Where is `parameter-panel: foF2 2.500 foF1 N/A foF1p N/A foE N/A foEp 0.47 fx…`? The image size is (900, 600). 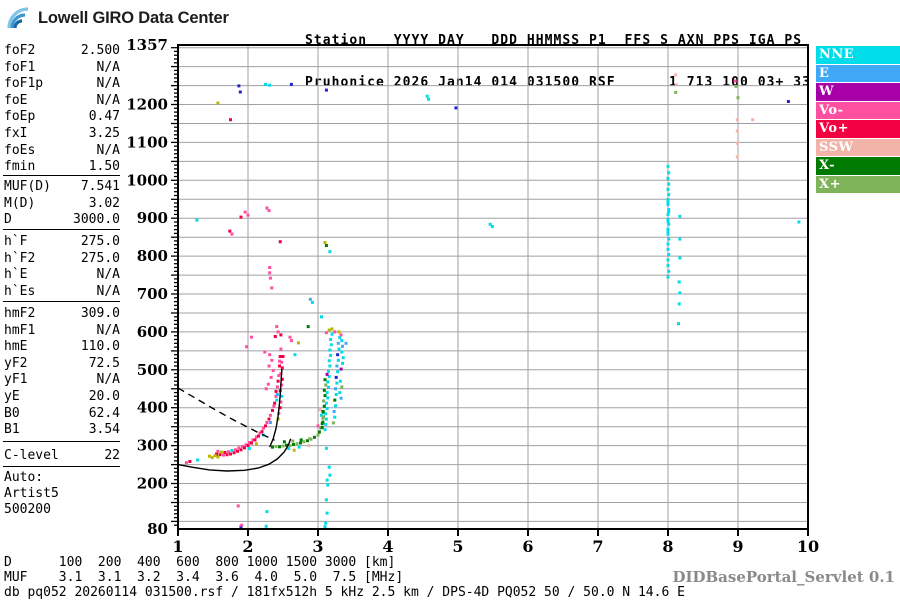 parameter-panel: foF2 2.500 foF1 N/A foF1p N/A foE N/A foEp 0.47 fx… is located at coordinates (62, 260).